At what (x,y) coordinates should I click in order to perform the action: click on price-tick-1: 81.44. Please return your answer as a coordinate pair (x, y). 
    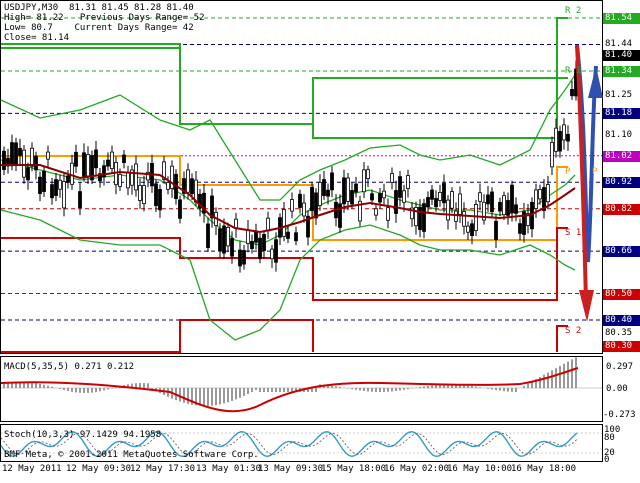
    Looking at the image, I should click on (621, 45).